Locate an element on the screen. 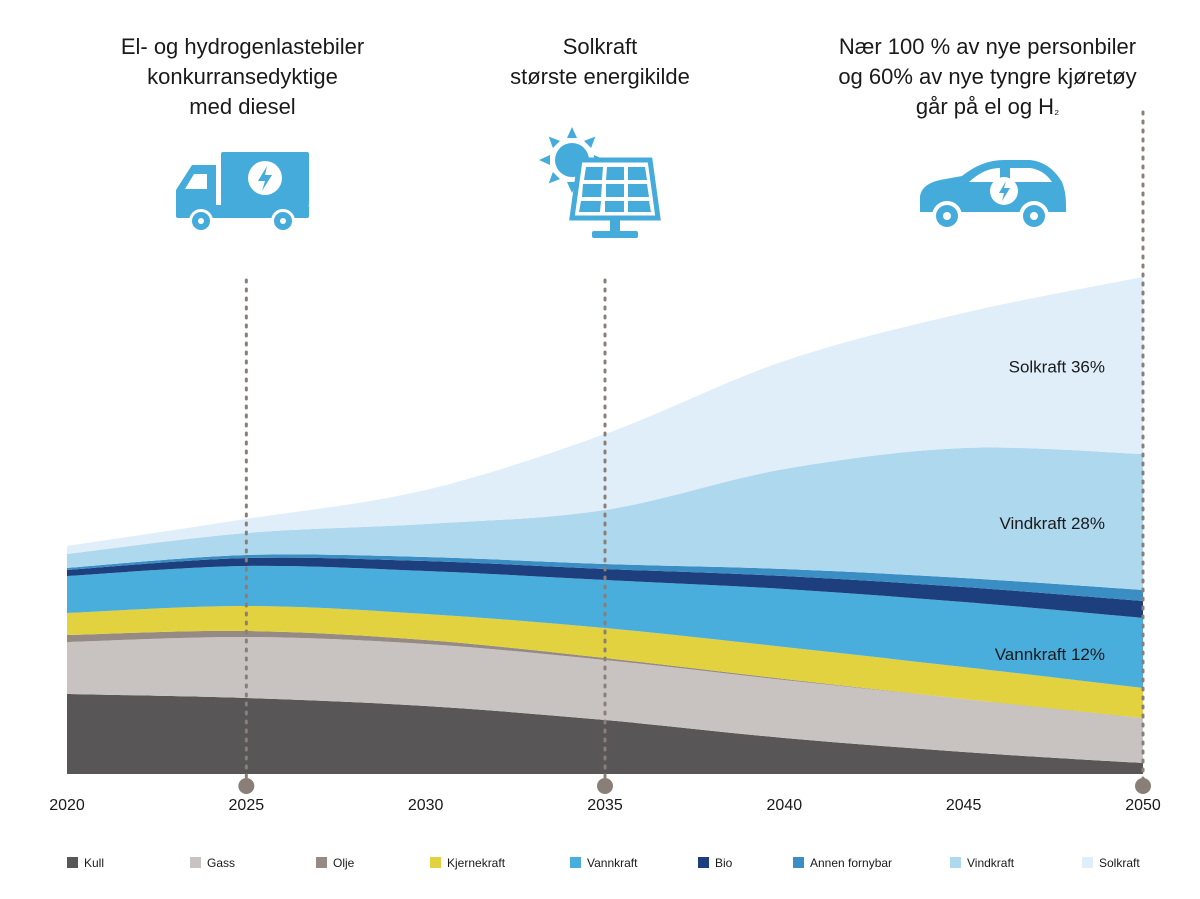  annotation-vindkraft: Vindkraft 28% is located at coordinates (1052, 523).